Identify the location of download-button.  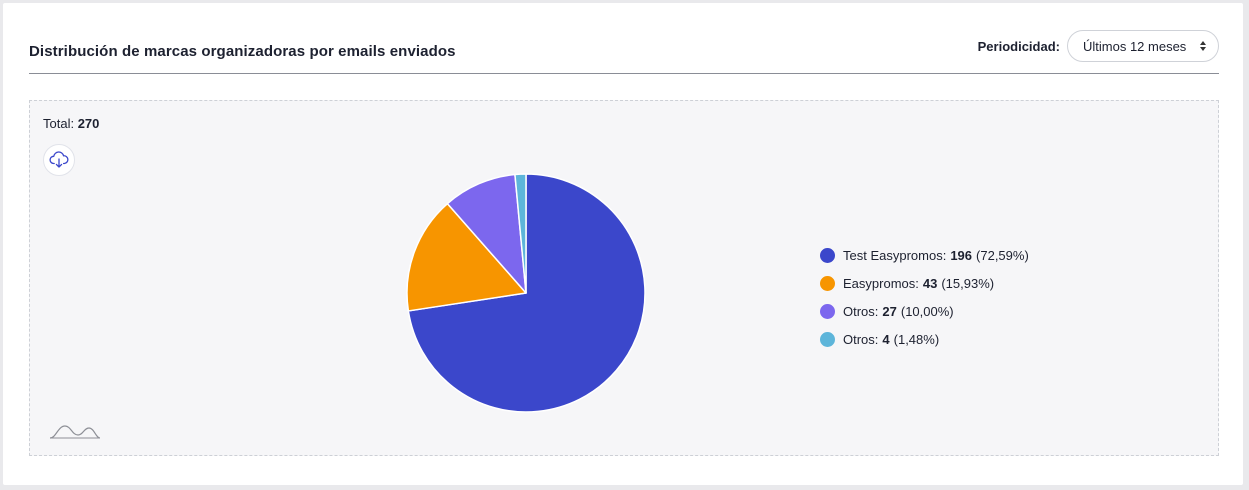
(59, 160).